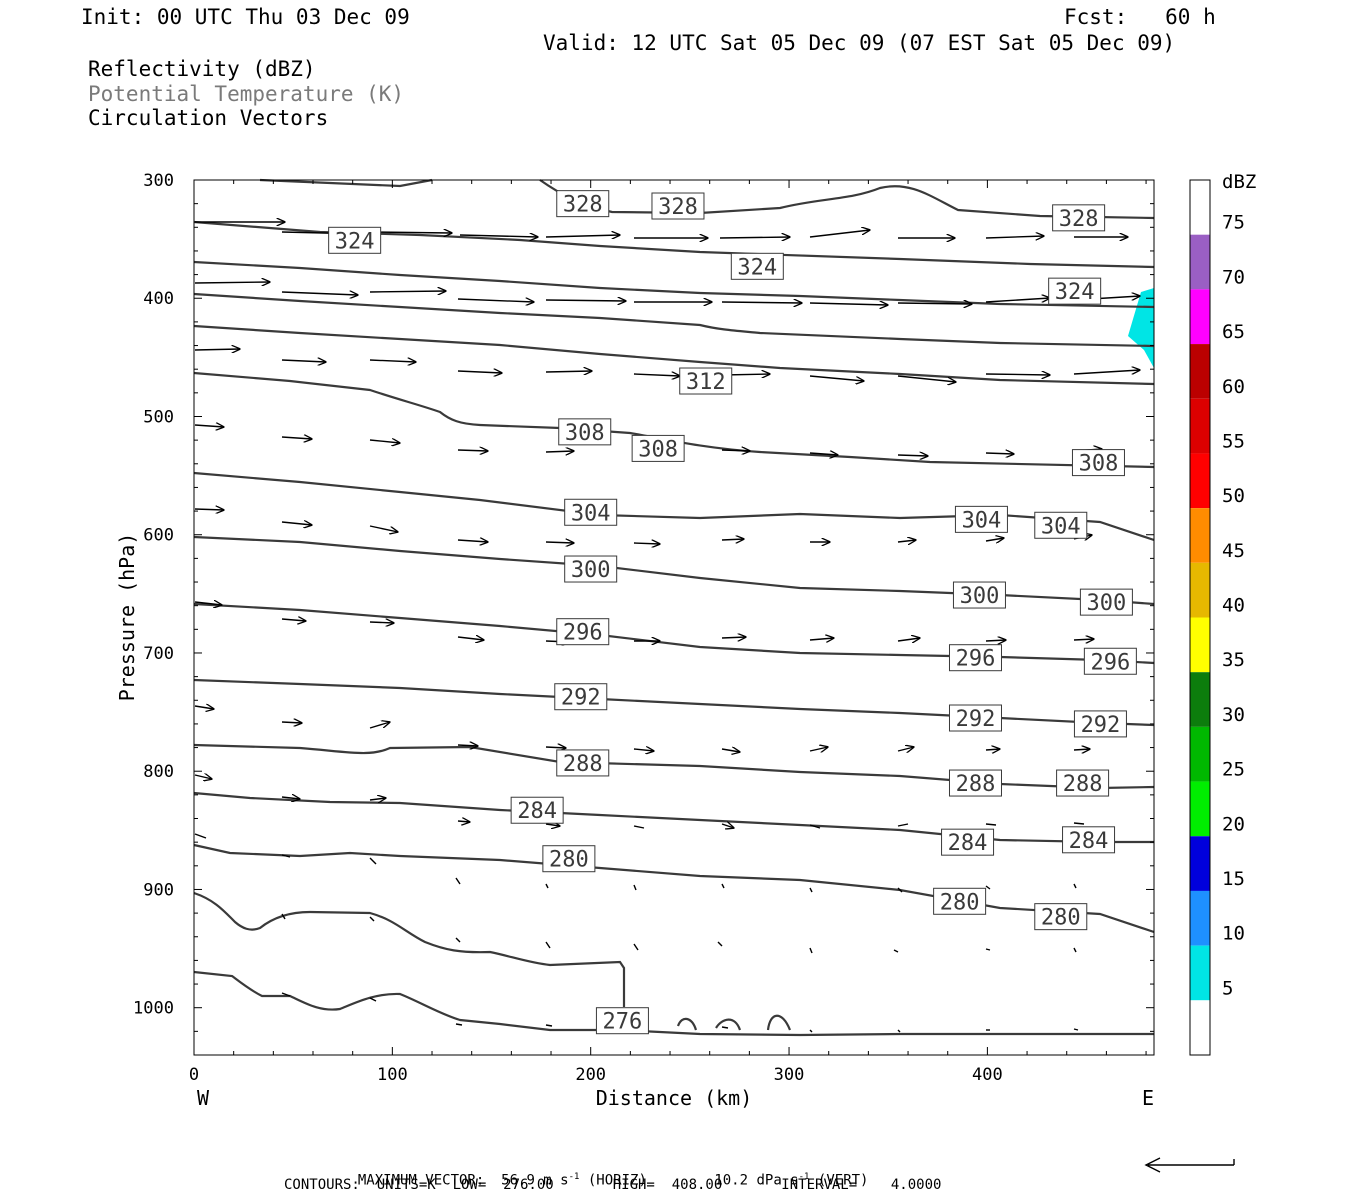  I want to click on colorbar-unit: dBZ, so click(1239, 182).